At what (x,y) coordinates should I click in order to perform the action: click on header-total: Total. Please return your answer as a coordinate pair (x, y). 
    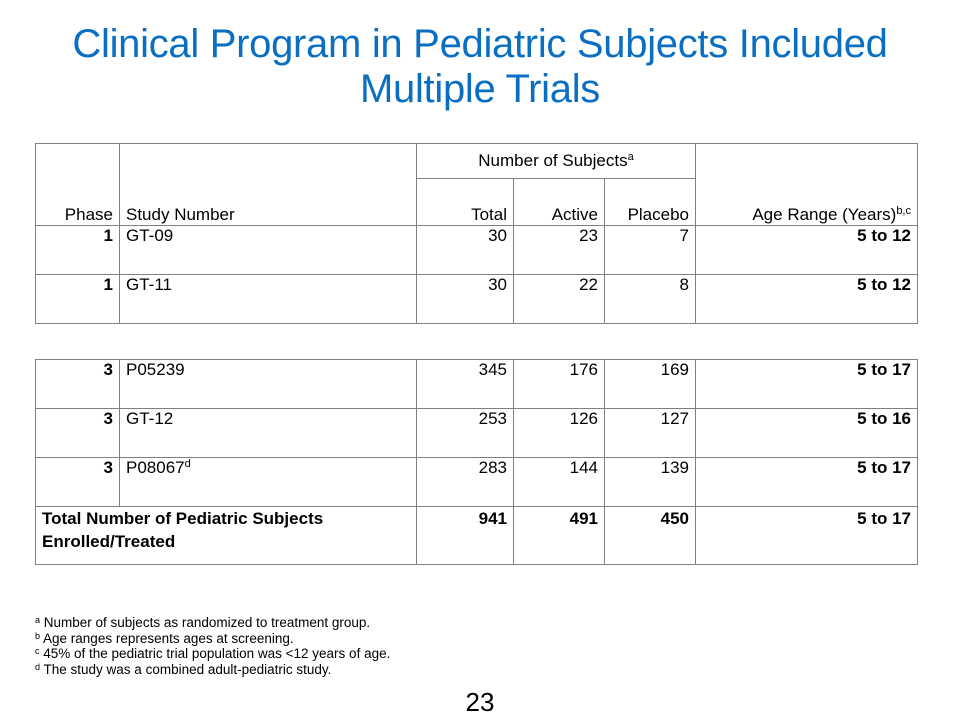
    Looking at the image, I should click on (465, 202).